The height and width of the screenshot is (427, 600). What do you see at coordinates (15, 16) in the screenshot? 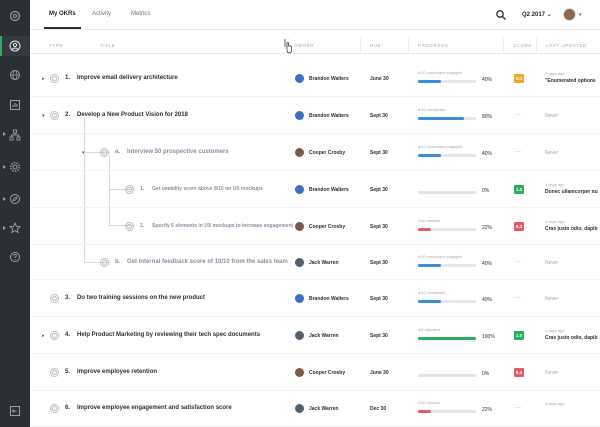
I see `logo-icon` at bounding box center [15, 16].